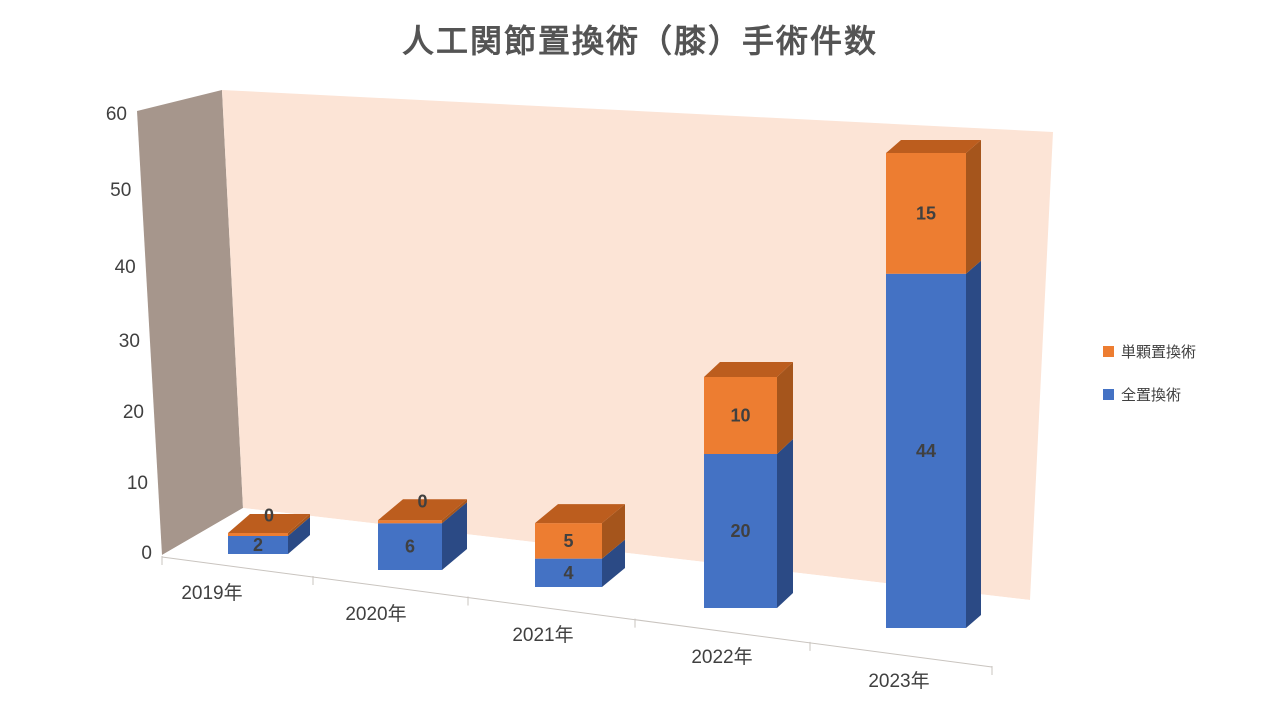  Describe the element at coordinates (577, 612) in the screenshot. I see `x-axis-baseline` at that location.